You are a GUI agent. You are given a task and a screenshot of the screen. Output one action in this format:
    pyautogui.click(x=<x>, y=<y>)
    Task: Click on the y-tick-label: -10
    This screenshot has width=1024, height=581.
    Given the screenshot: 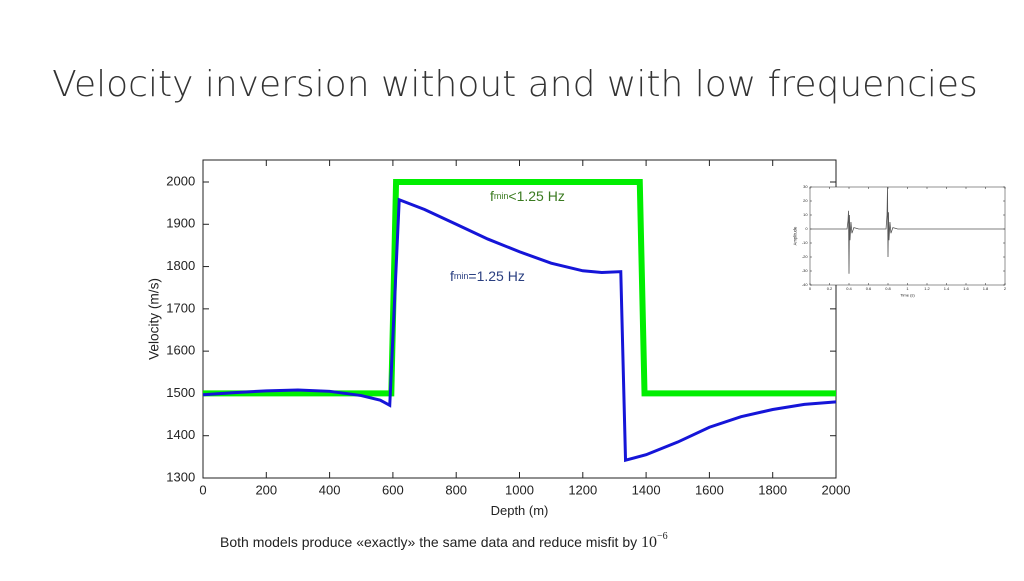 What is the action you would take?
    pyautogui.click(x=805, y=242)
    